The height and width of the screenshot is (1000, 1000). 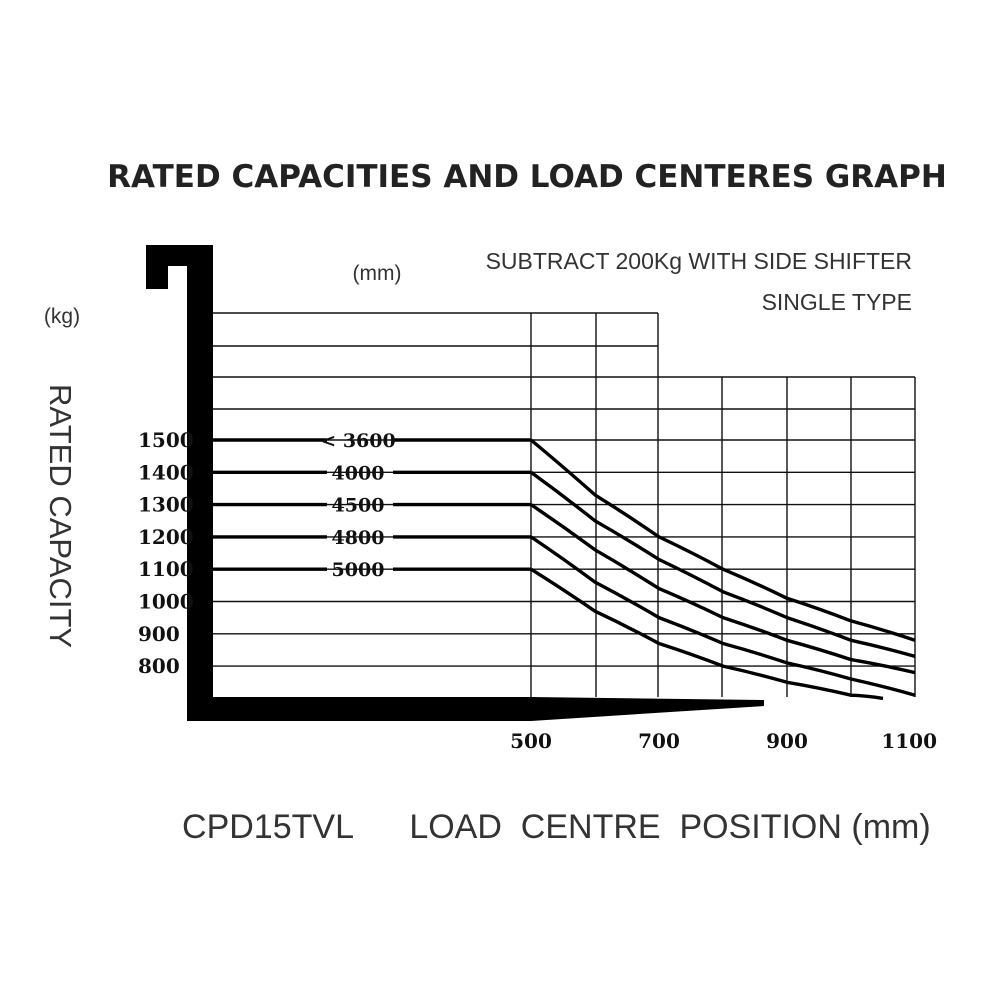 I want to click on y-tick-label: 1000, so click(x=166, y=602).